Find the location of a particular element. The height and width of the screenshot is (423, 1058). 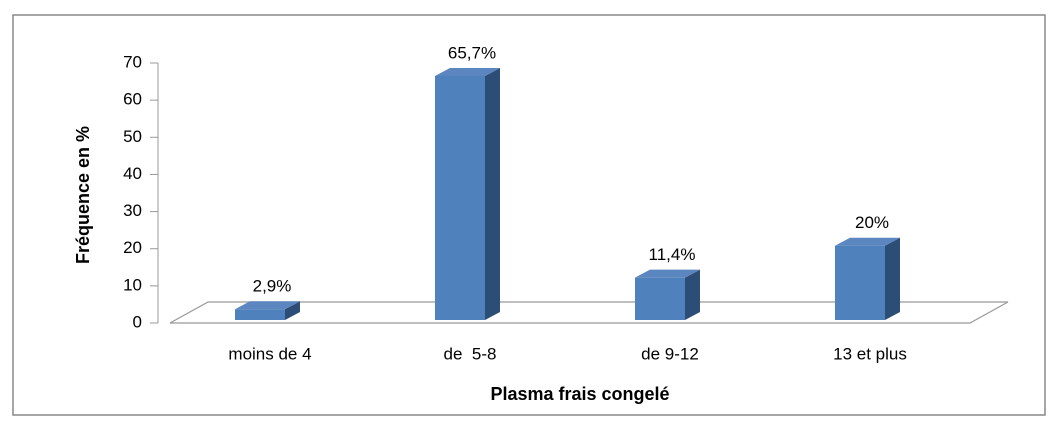

y-axis-title: Fréquence en % is located at coordinates (83, 195).